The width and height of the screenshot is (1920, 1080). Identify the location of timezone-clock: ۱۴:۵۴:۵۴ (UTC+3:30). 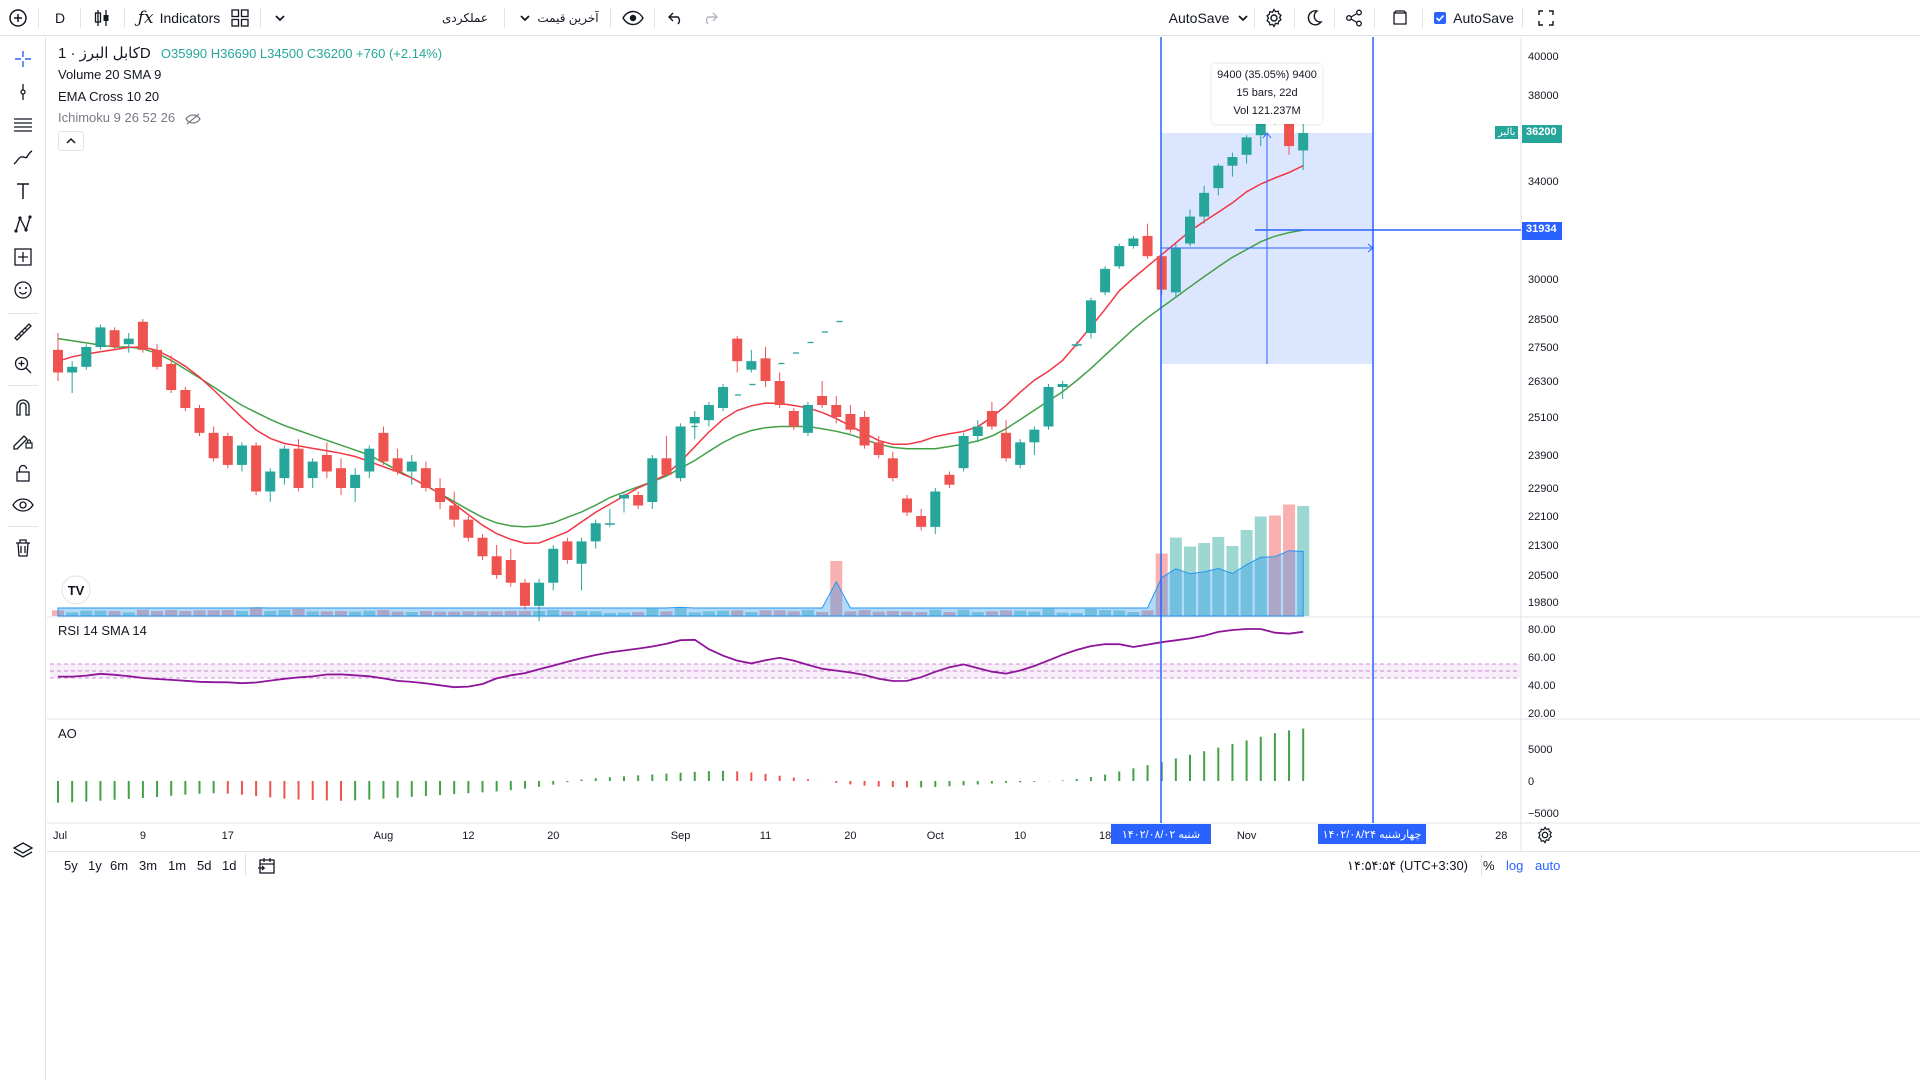
(1407, 865).